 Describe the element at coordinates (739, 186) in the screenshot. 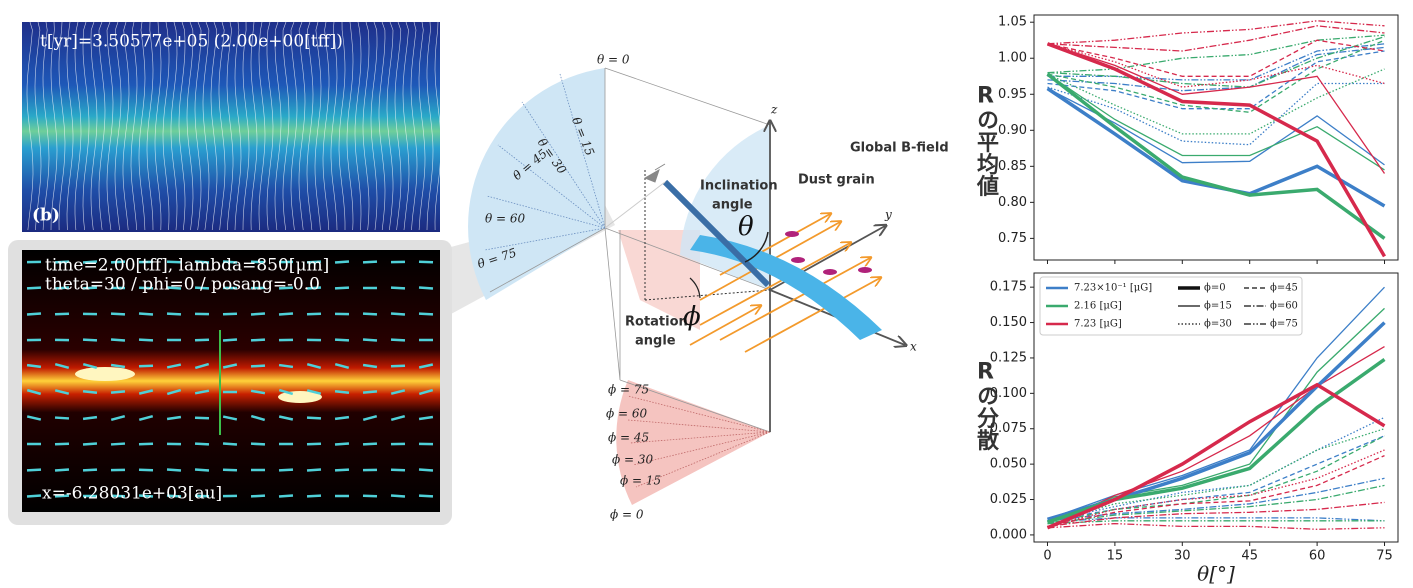

I see `inclination-label: Inclination` at that location.